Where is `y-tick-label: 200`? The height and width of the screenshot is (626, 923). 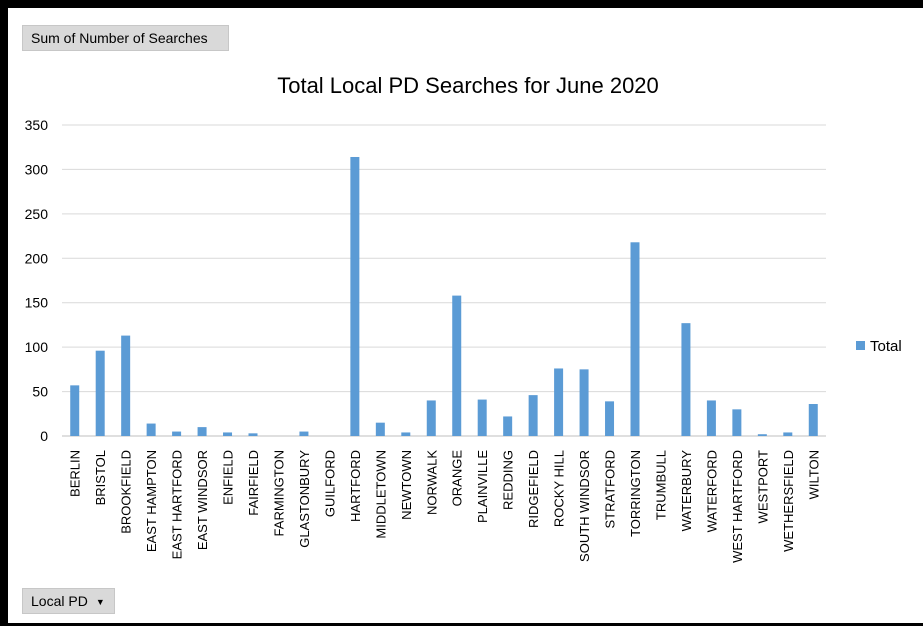
y-tick-label: 200 is located at coordinates (37, 258).